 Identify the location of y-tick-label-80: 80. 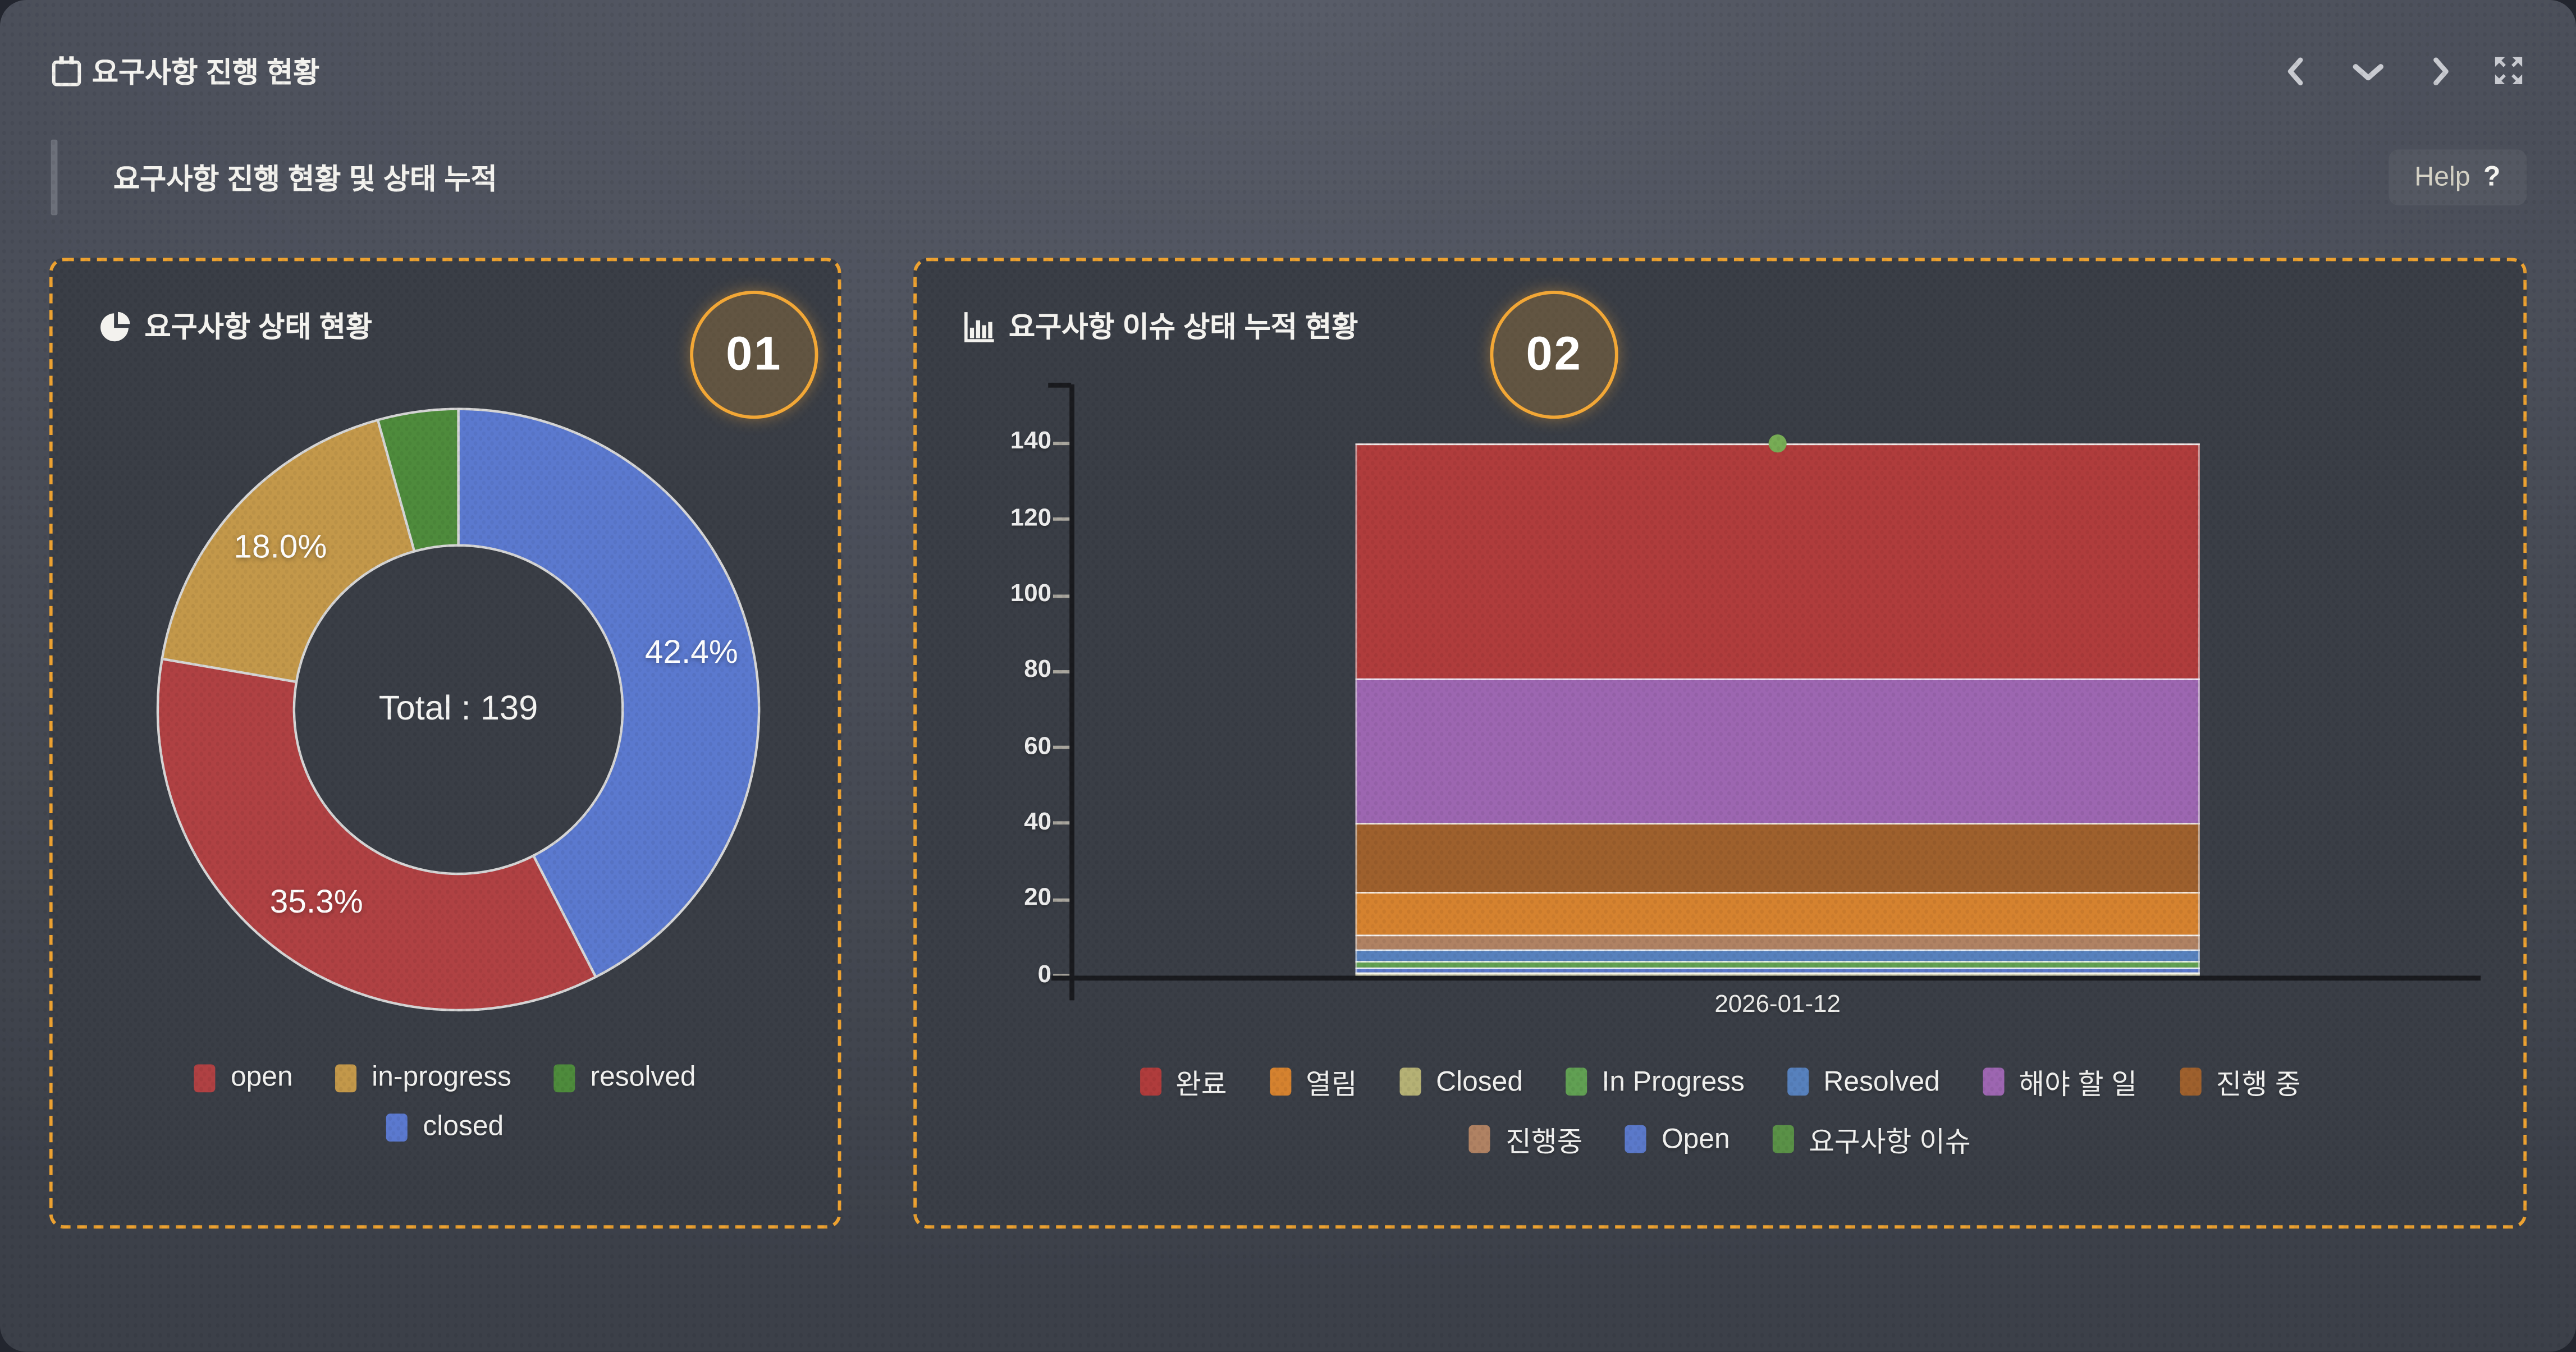
(1038, 670).